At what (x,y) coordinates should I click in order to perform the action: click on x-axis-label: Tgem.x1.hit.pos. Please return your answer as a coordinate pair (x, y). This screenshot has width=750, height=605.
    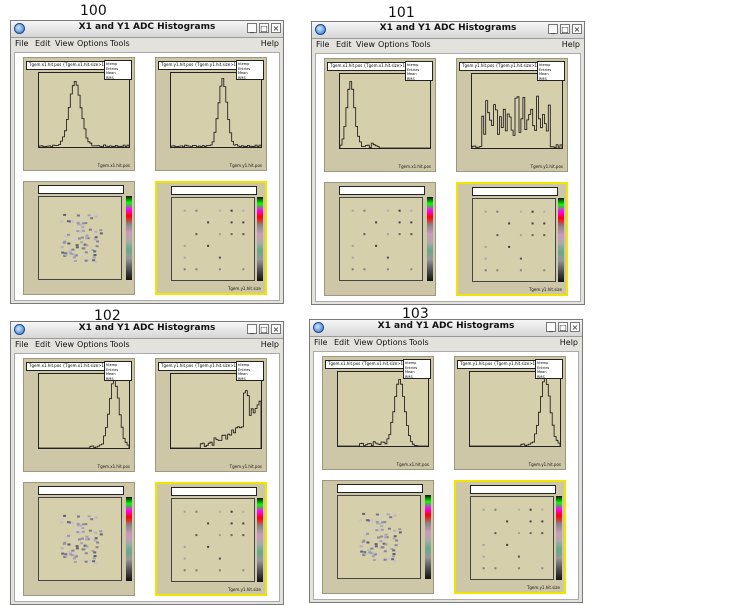
    Looking at the image, I should click on (412, 464).